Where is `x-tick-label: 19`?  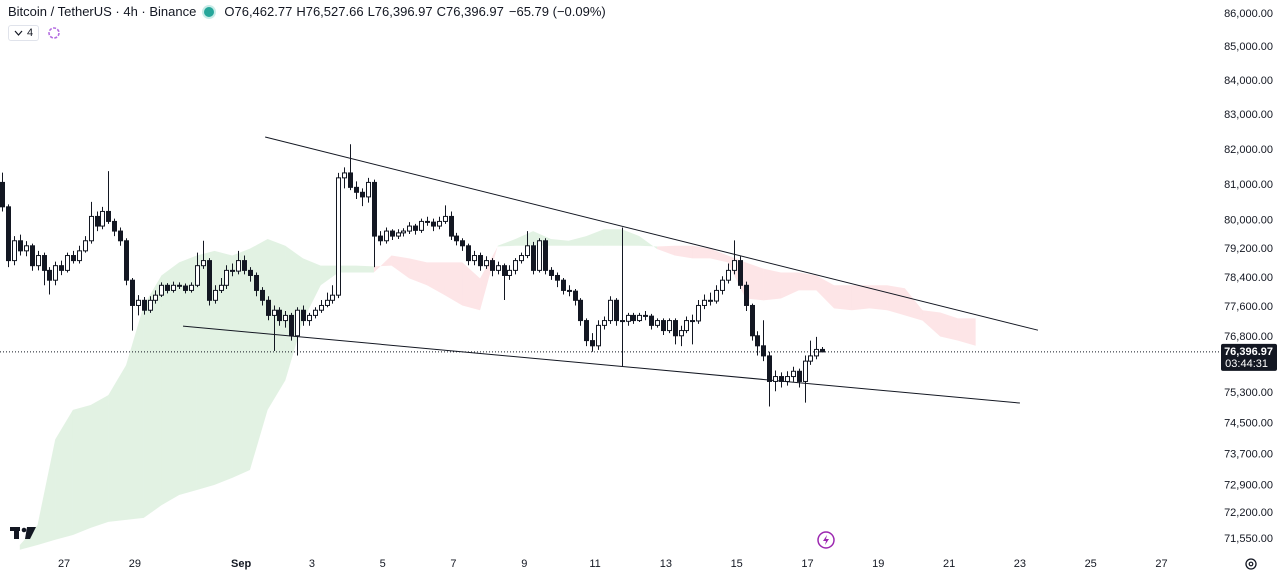 x-tick-label: 19 is located at coordinates (878, 564).